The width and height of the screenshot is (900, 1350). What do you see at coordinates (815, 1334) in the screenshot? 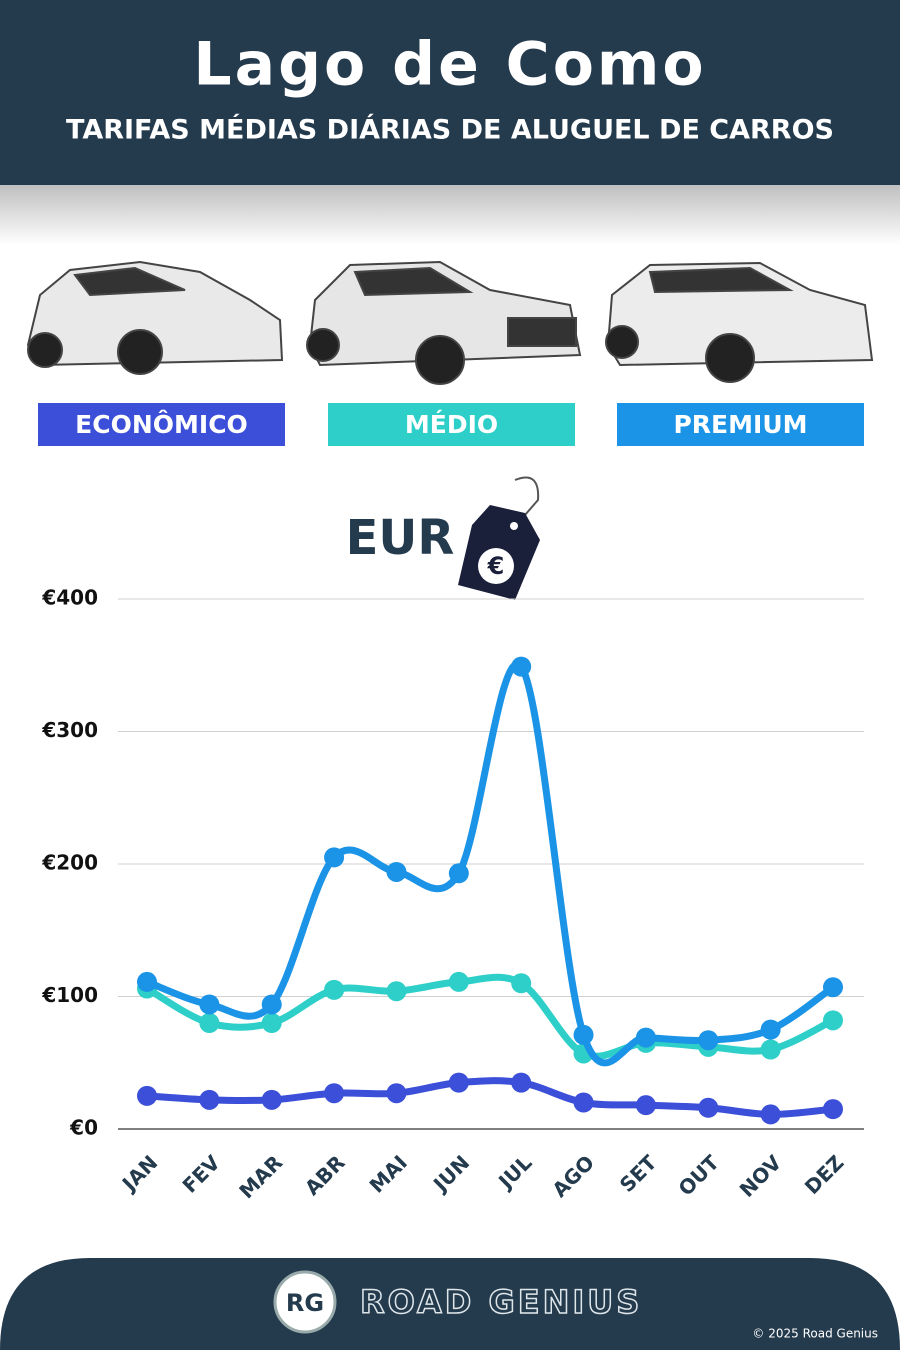
I see `copyright: © 2025 Road Genius` at bounding box center [815, 1334].